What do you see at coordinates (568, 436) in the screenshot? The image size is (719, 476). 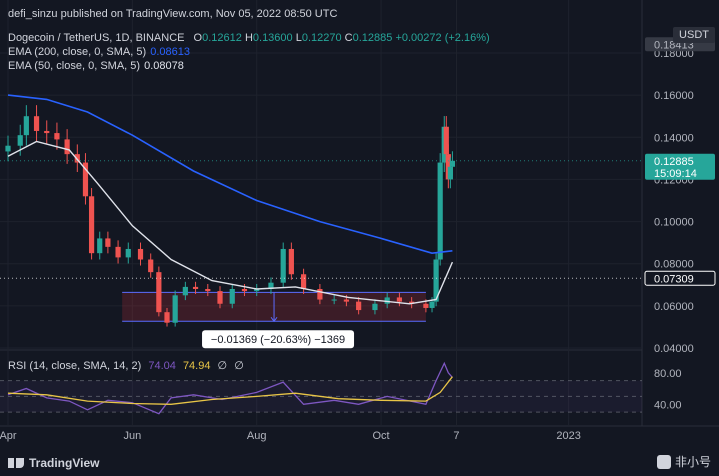 I see `time-tick-label: 2023` at bounding box center [568, 436].